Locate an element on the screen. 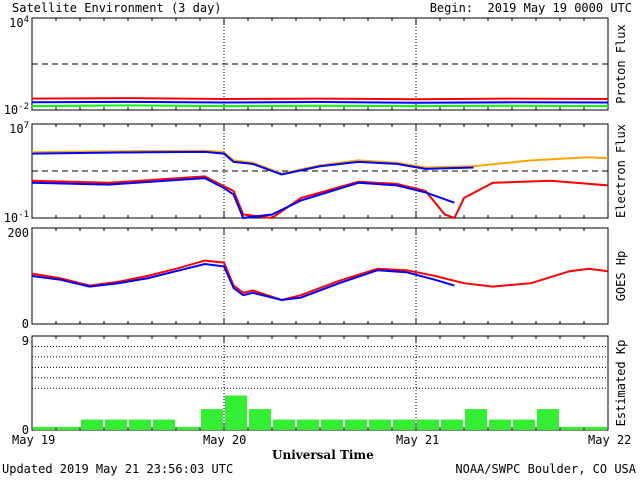 The image size is (640, 480). updated-timestamp: Updated 2019 May 21 23:56:03 UTC is located at coordinates (118, 469).